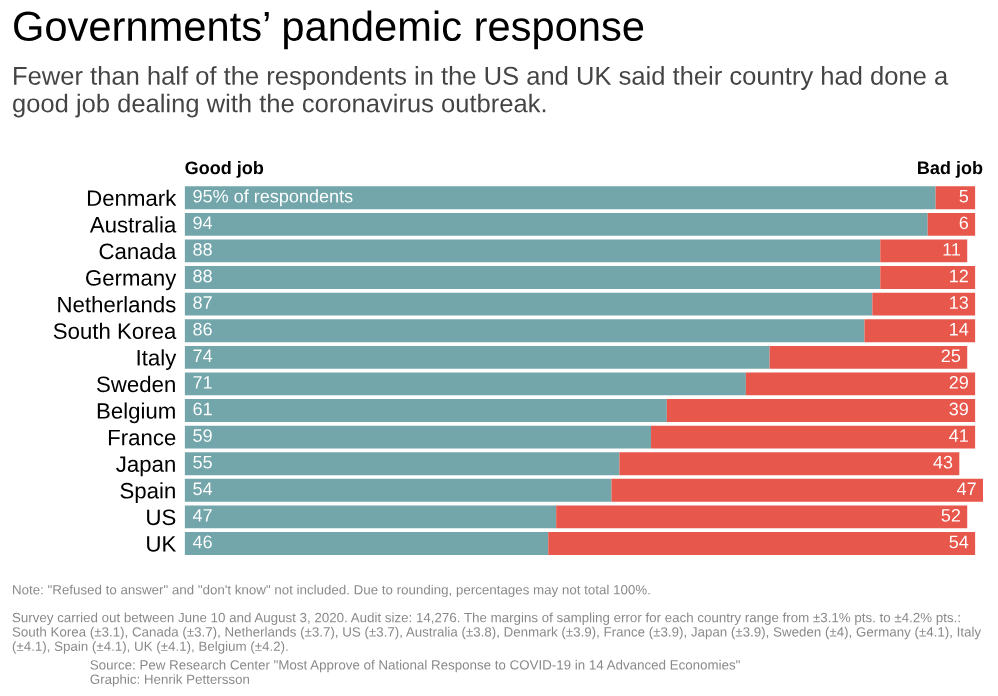 Image resolution: width=998 pixels, height=696 pixels. I want to click on y-tick-label: Canada, so click(138, 251).